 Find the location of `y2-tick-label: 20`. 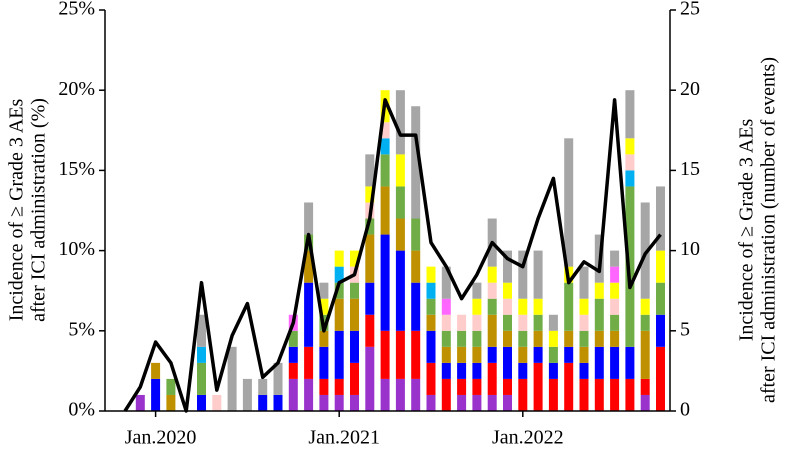

y2-tick-label: 20 is located at coordinates (690, 89).